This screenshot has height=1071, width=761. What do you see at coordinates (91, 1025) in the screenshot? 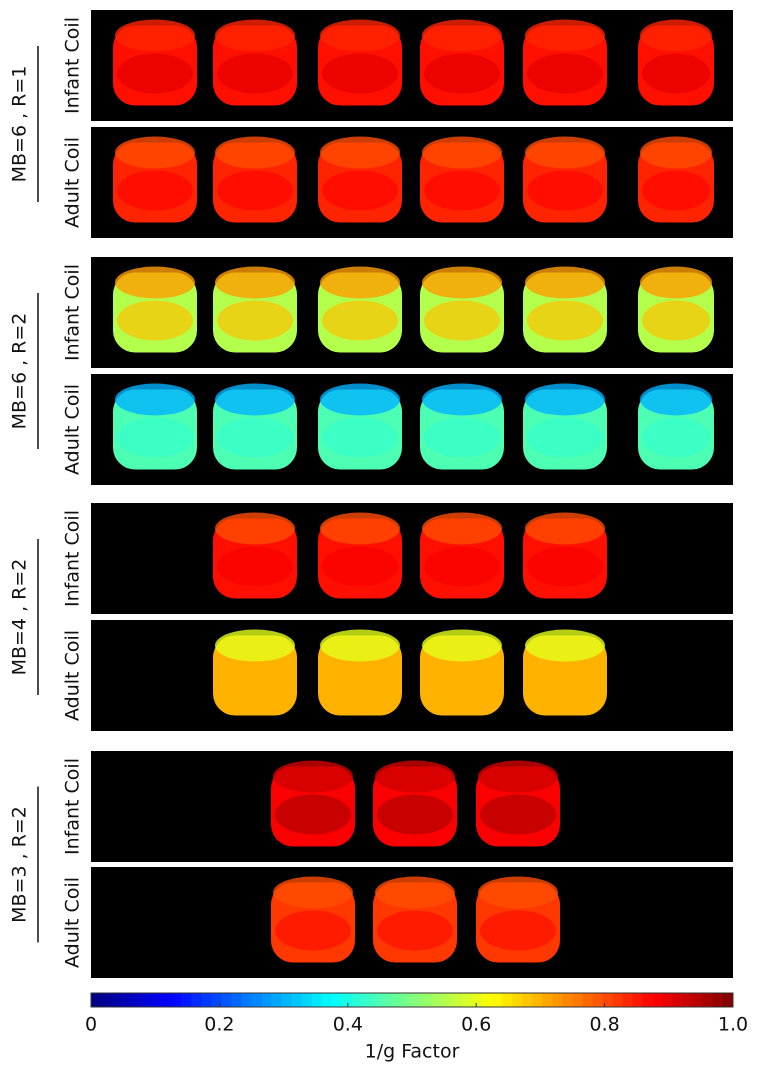
I see `colorbar-tick-label: 0` at bounding box center [91, 1025].